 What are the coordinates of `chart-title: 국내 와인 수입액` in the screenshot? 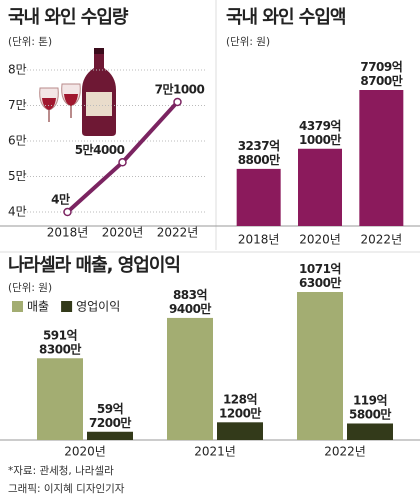 It's located at (285, 17).